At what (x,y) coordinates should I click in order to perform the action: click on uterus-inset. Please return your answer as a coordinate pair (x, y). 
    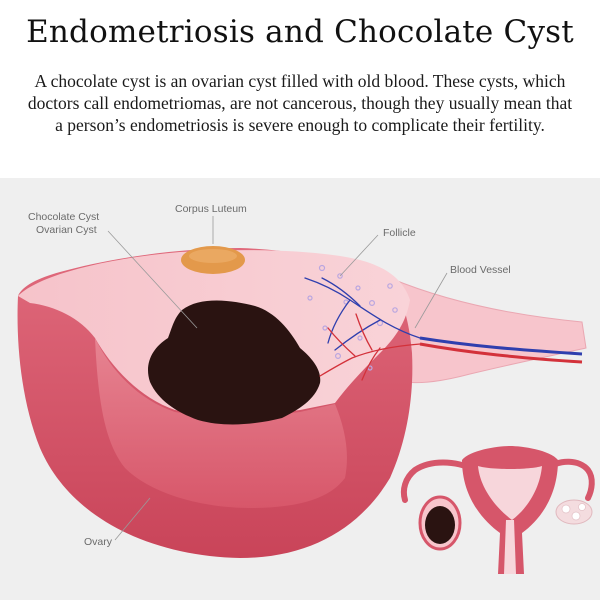
    Looking at the image, I should click on (497, 510).